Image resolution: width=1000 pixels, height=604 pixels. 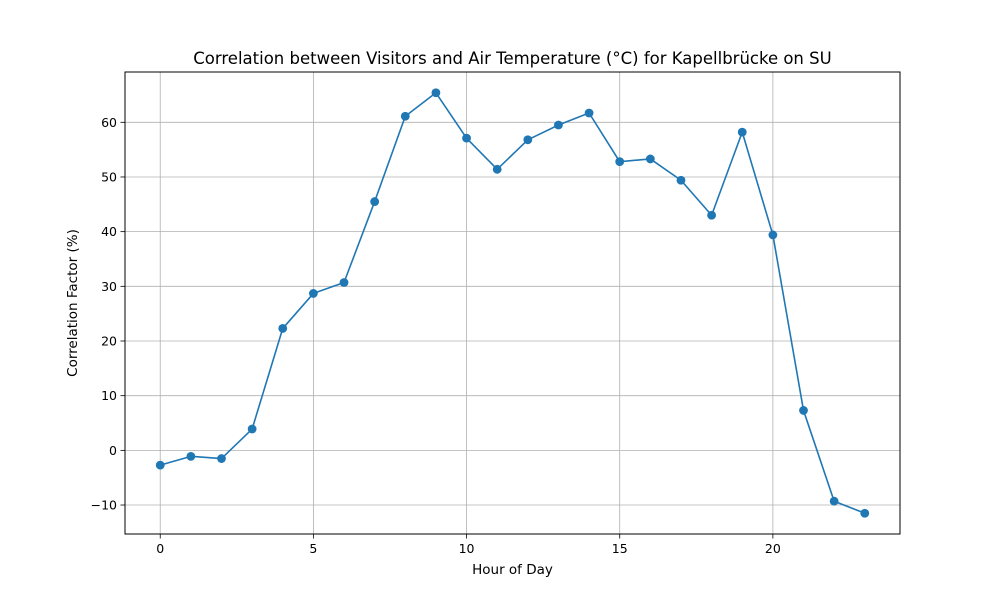 What do you see at coordinates (467, 548) in the screenshot?
I see `x-tick-label: 10` at bounding box center [467, 548].